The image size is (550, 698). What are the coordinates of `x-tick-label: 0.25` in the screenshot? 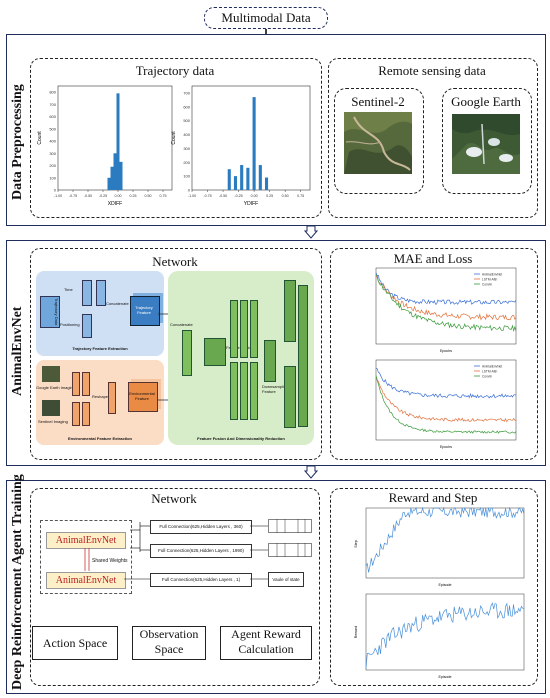 It's located at (133, 196).